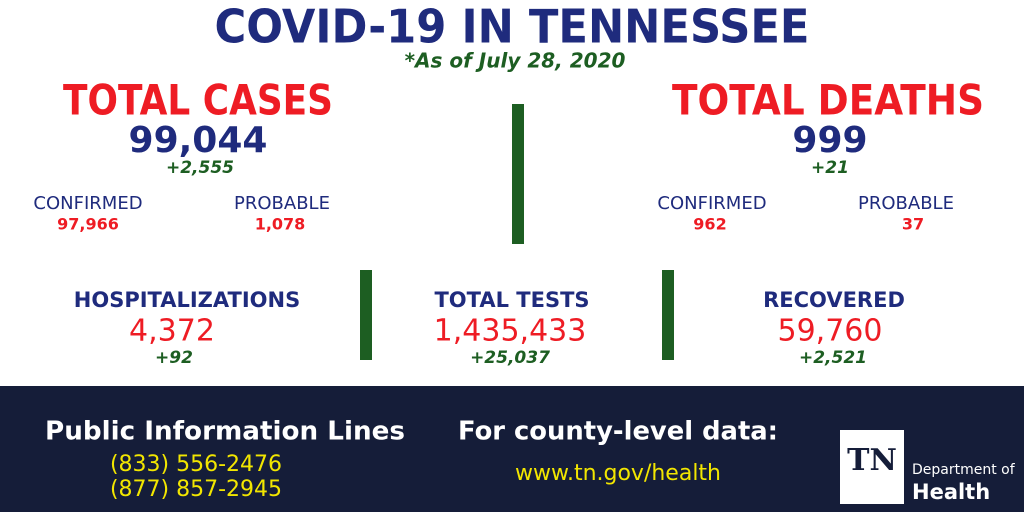 The width and height of the screenshot is (1024, 512). What do you see at coordinates (225, 432) in the screenshot?
I see `phone-heading: Public Information Lines` at bounding box center [225, 432].